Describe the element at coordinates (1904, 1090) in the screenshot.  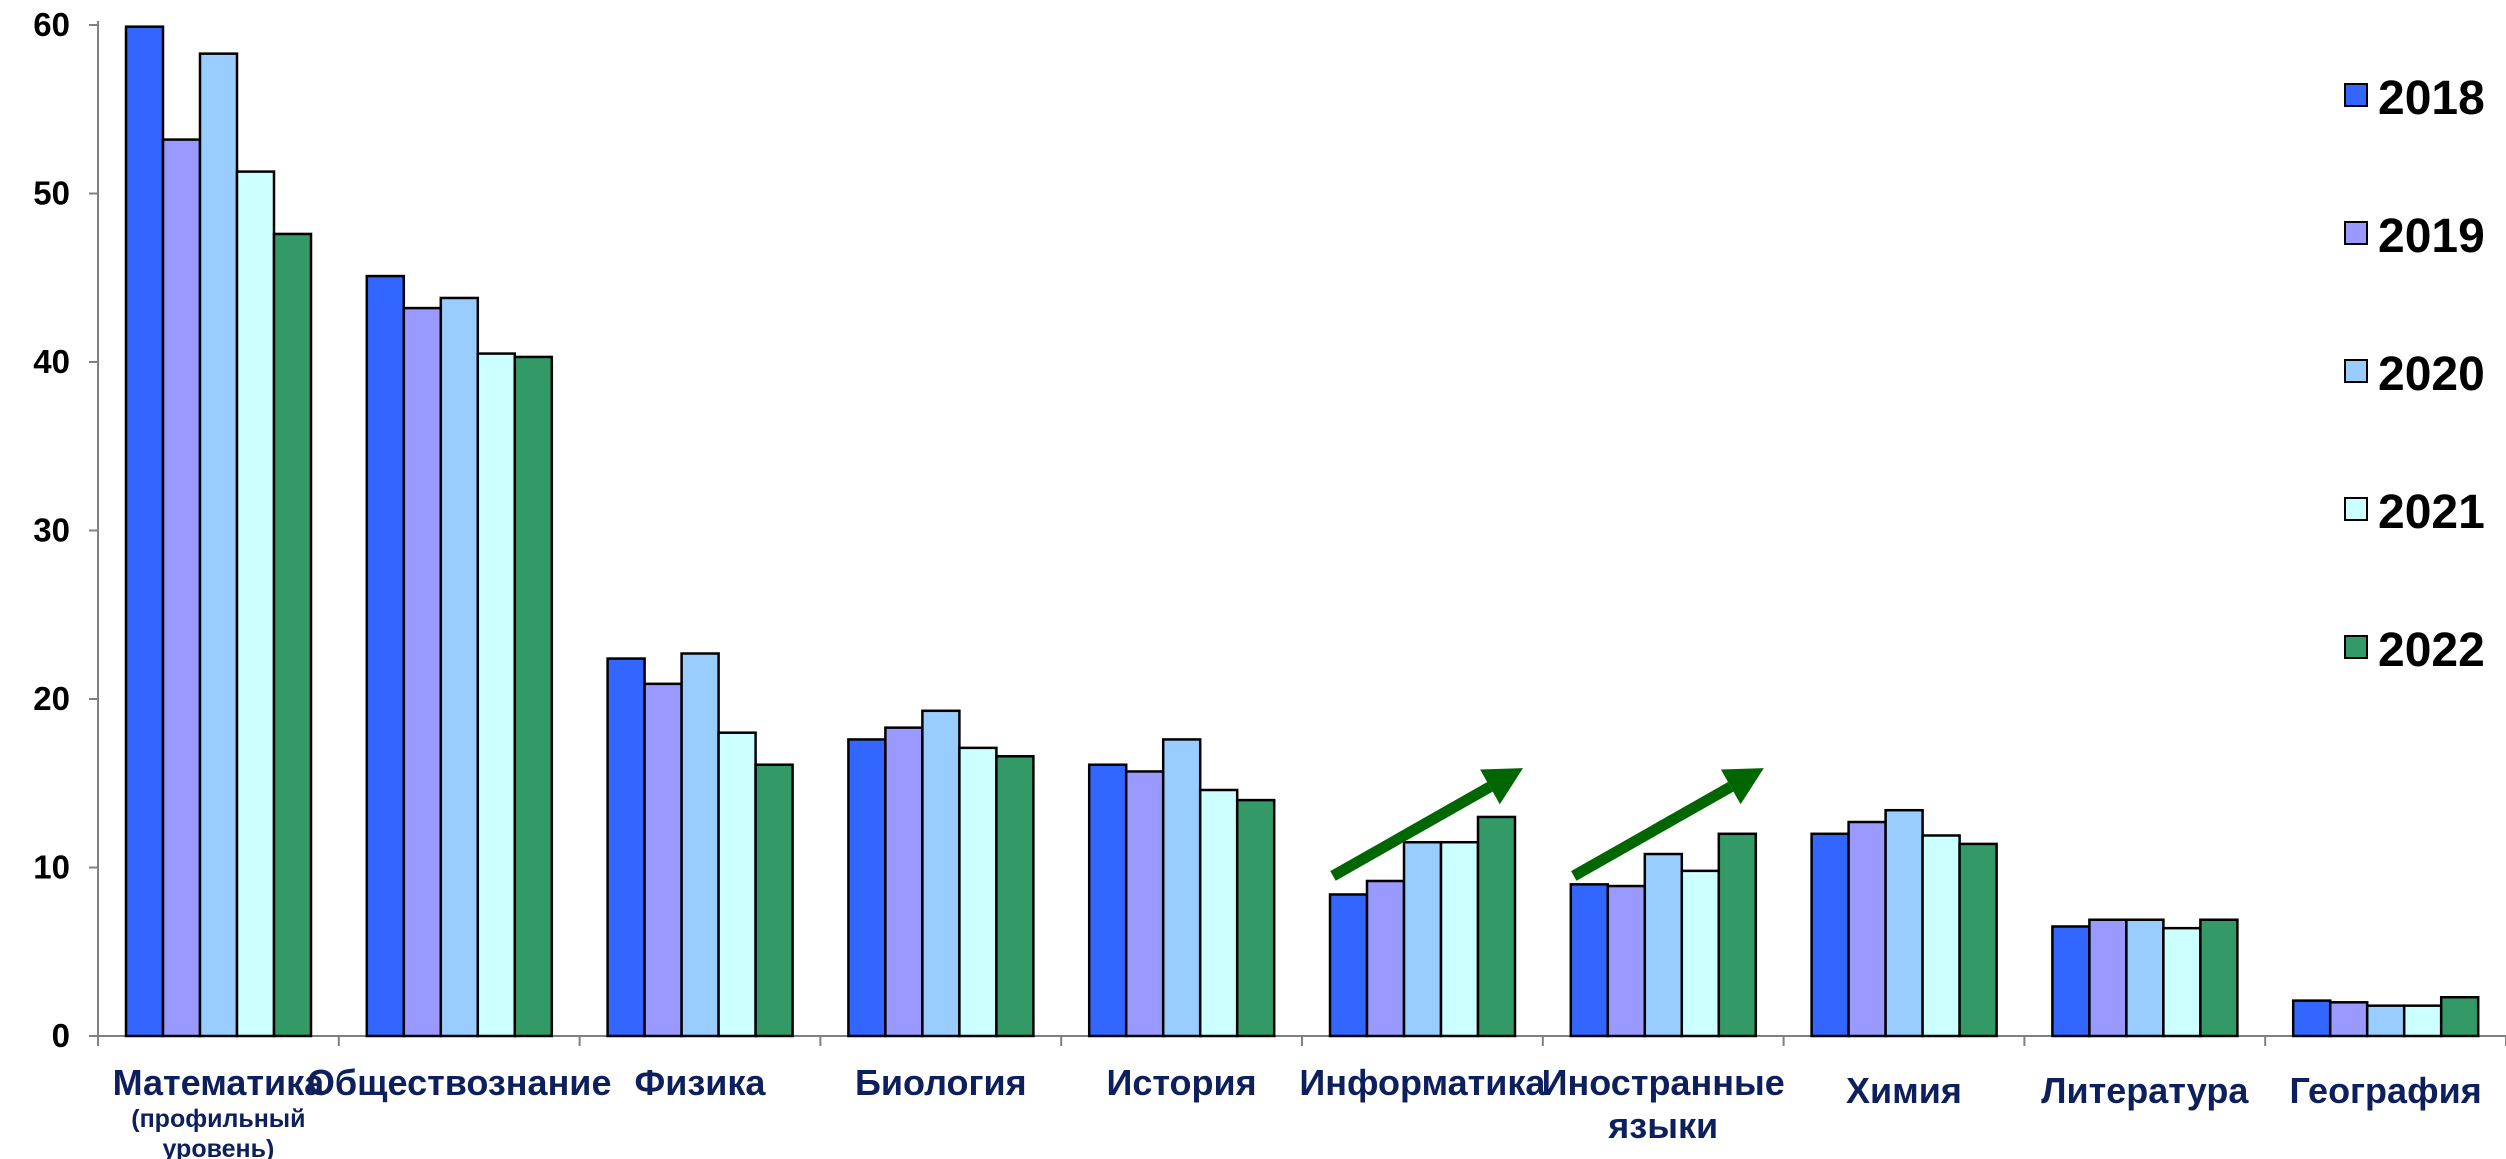
I see `category-label: Химия` at that location.